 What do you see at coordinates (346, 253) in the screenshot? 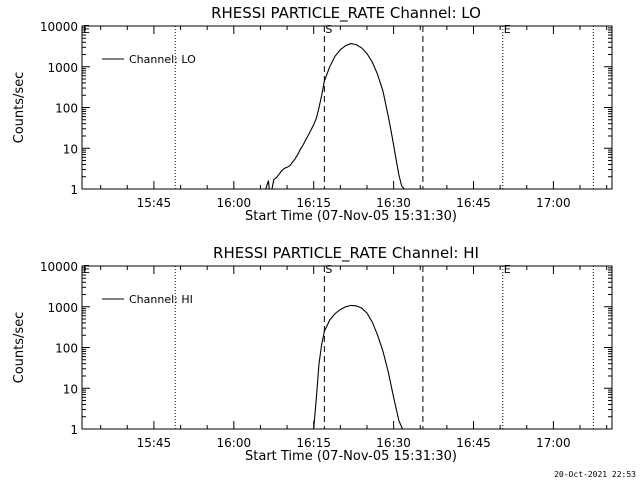
I see `chart-title: RHESSI PARTICLE_RATE Channel: HI` at bounding box center [346, 253].